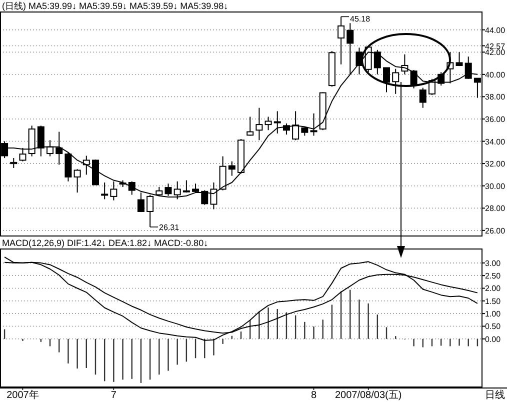  What do you see at coordinates (495, 119) in the screenshot?
I see `y-tick-label: 36.00` at bounding box center [495, 119].